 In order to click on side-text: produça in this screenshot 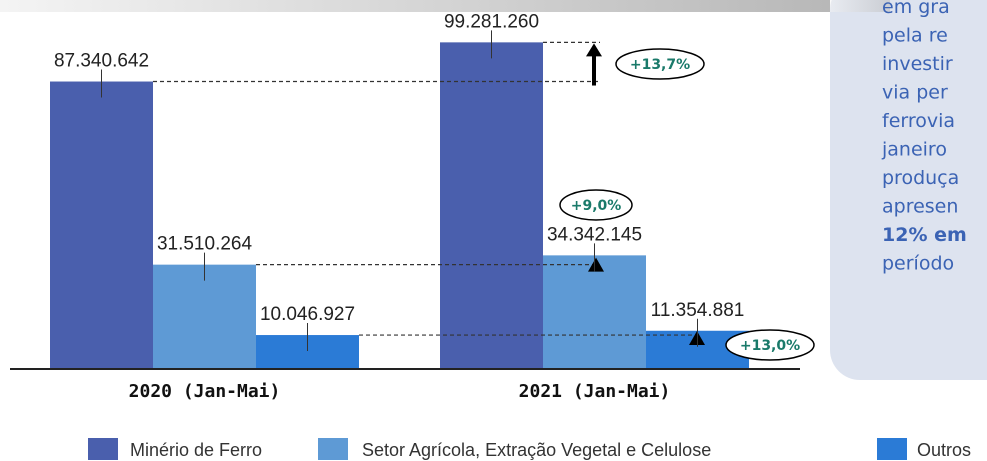, I will do `click(920, 178)`.